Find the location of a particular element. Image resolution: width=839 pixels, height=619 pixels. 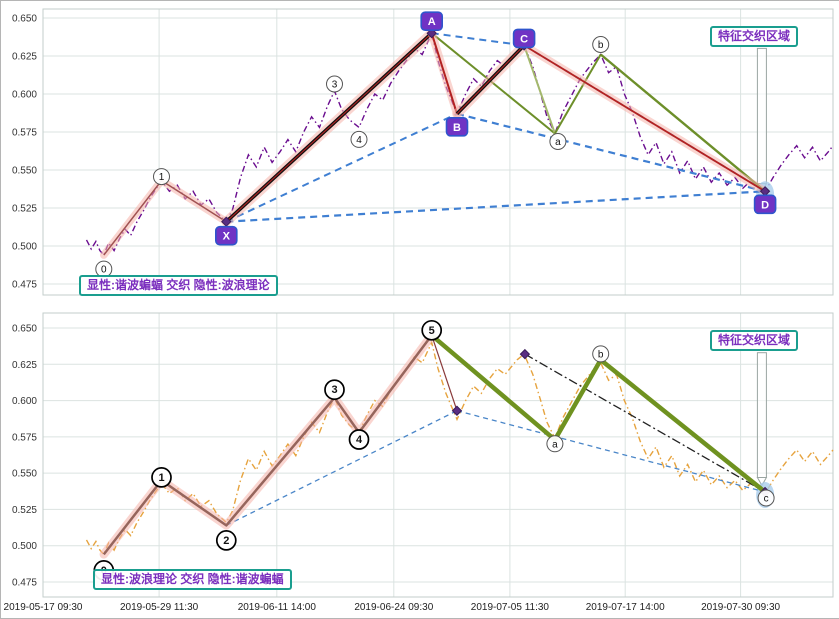

wave-0-1-X-glow is located at coordinates (165, 217).